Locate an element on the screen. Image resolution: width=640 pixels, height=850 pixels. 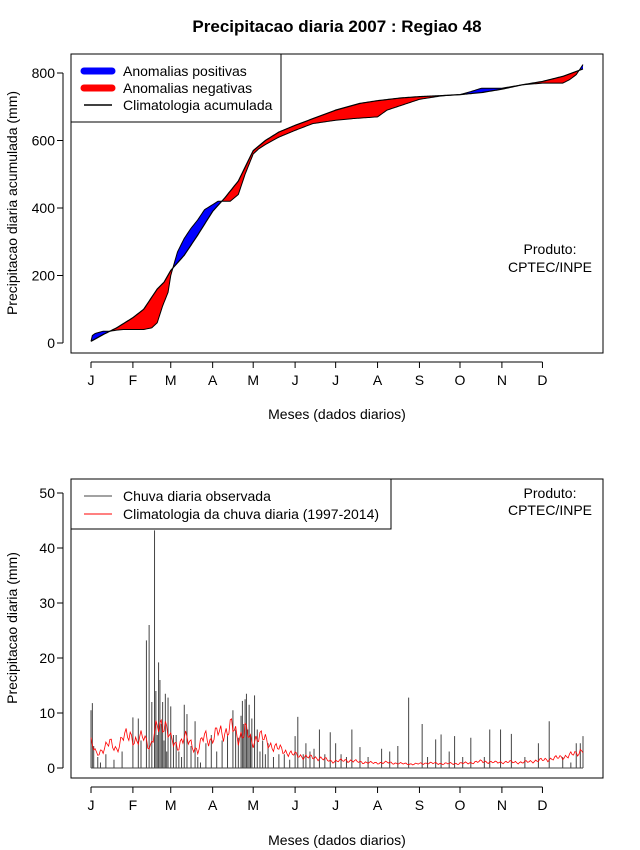
y-axis-label: Precipitacao diaria acumulada (mm) is located at coordinates (12, 203).